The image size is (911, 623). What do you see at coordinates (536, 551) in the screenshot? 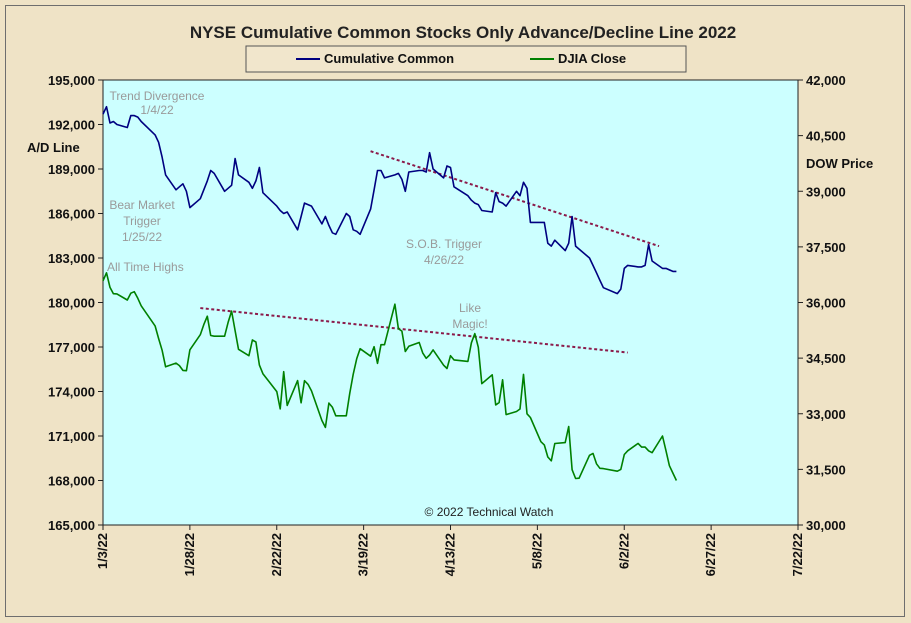
I see `x-tick-label: 5/8/22` at bounding box center [536, 551].